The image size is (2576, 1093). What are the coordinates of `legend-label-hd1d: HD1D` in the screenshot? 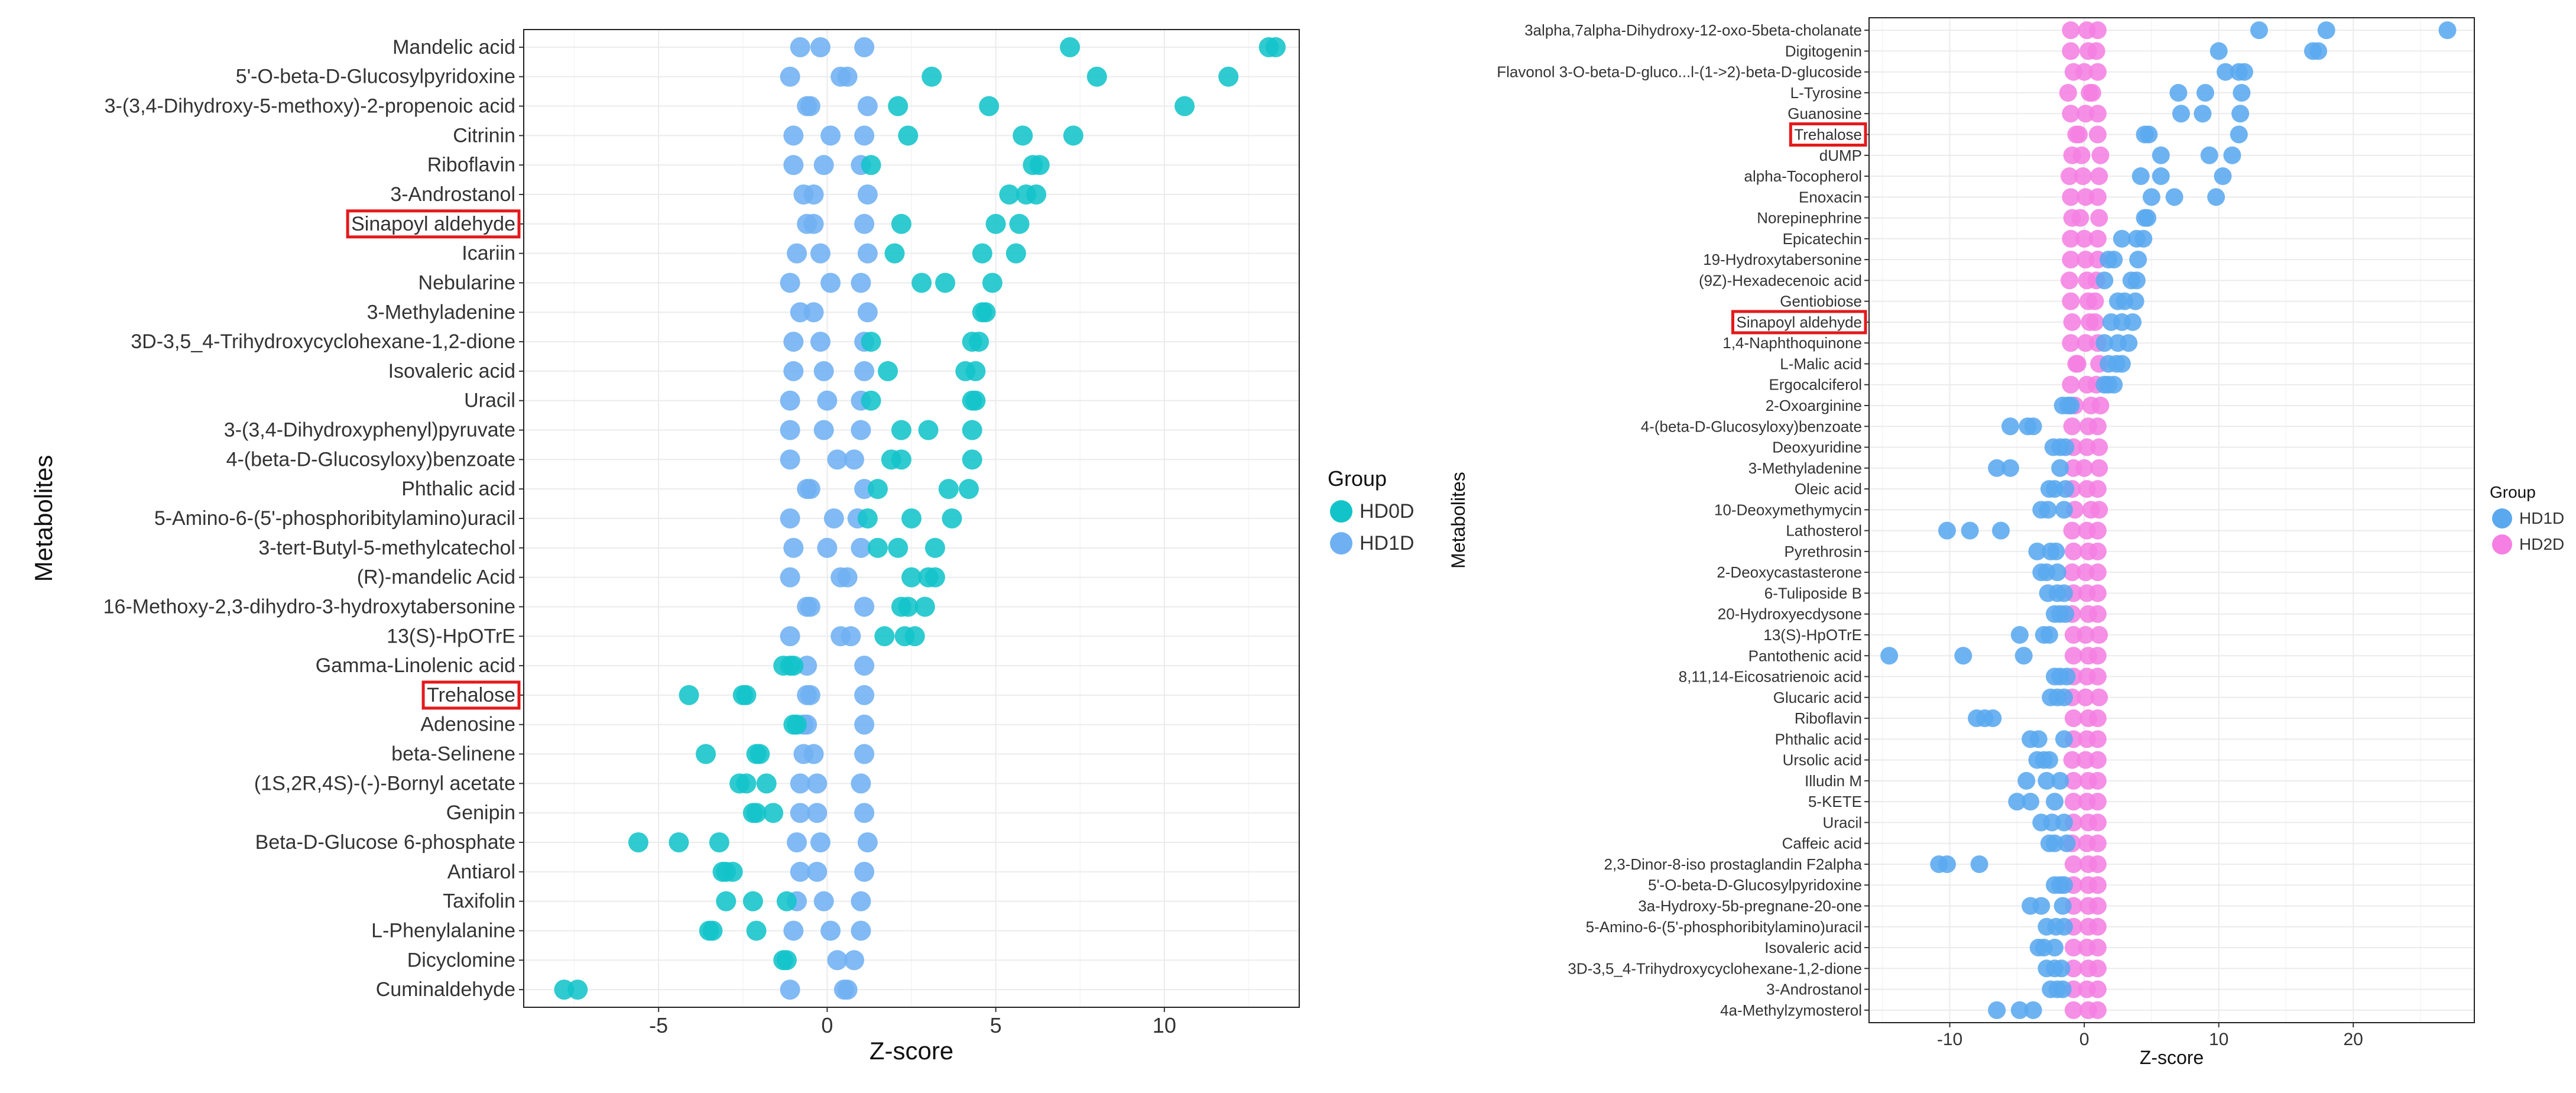 It's located at (2541, 518).